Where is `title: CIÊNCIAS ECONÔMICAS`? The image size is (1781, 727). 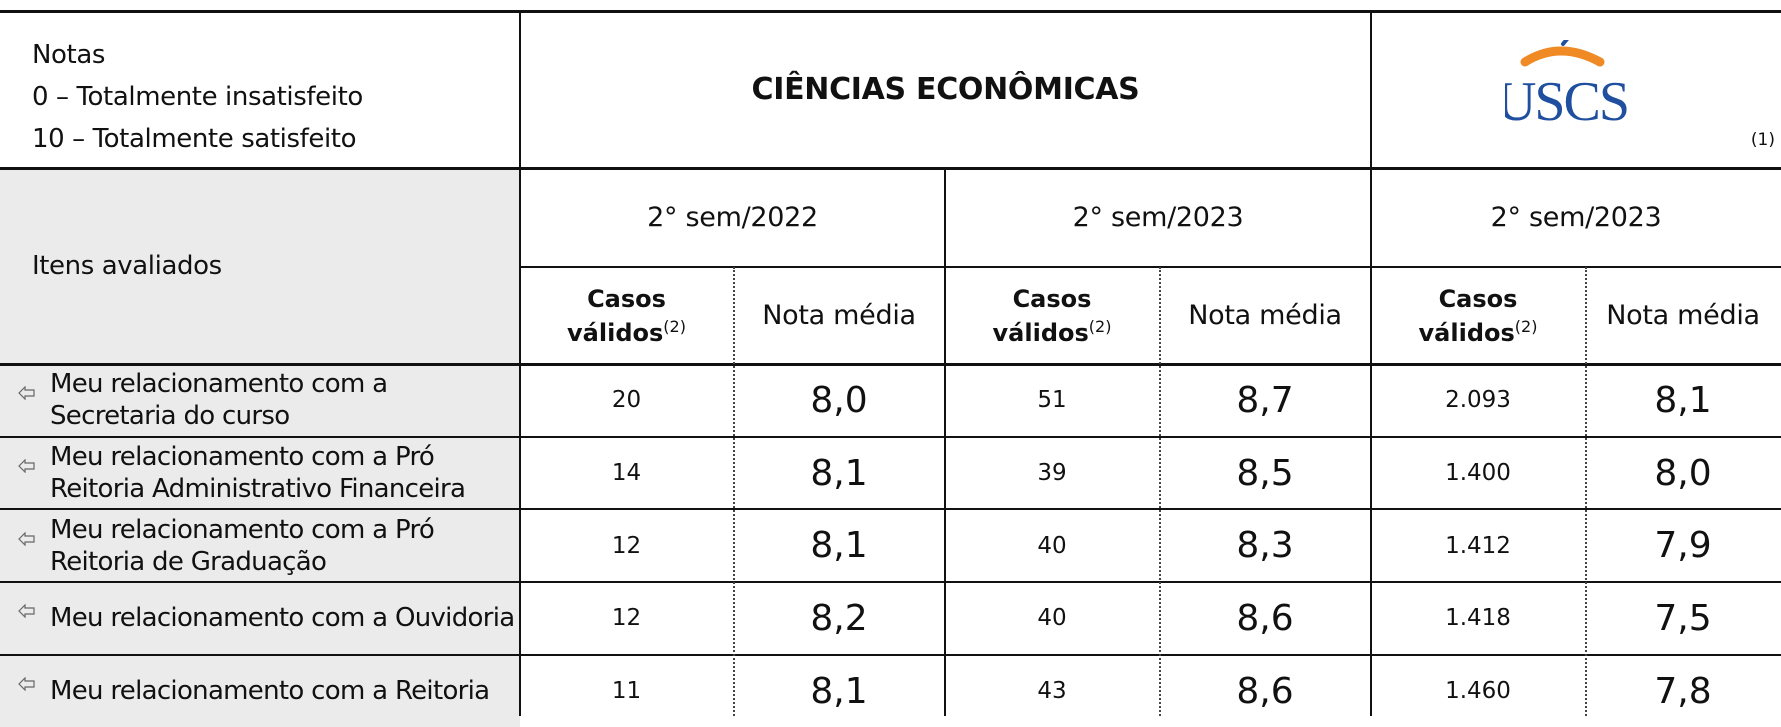
title: CIÊNCIAS ECONÔMICAS is located at coordinates (945, 89).